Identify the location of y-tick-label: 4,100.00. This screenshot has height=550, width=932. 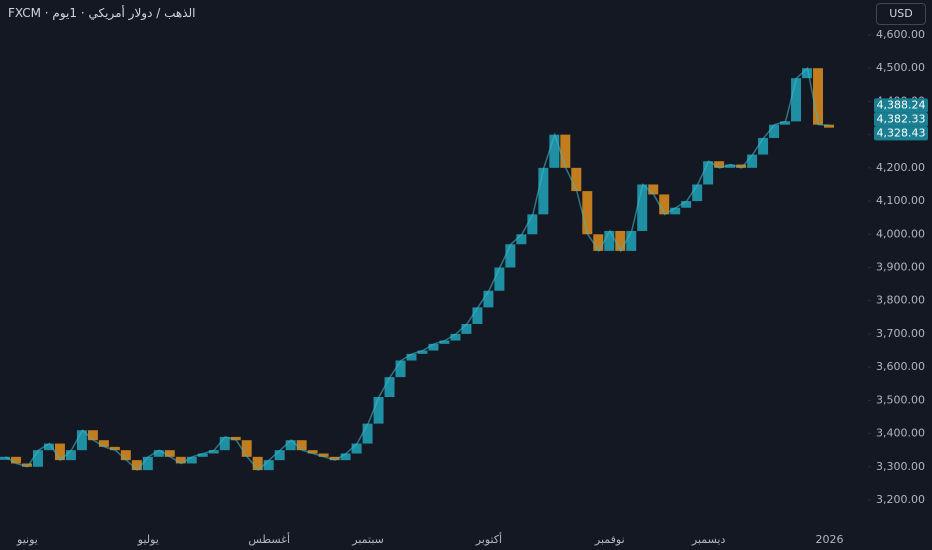
(900, 200).